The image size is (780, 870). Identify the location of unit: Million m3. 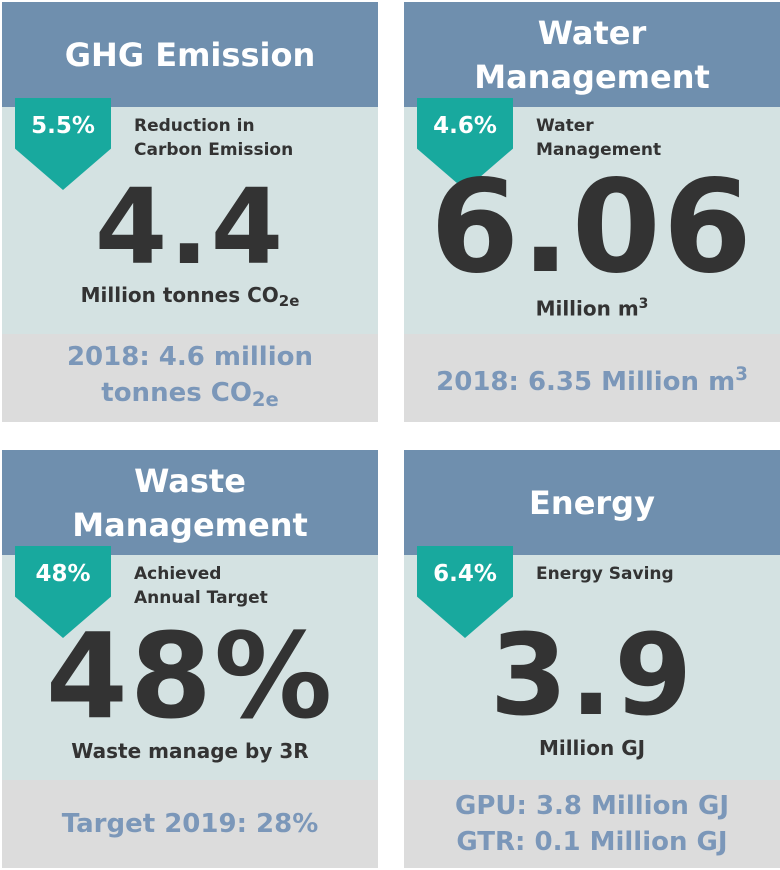
(592, 308).